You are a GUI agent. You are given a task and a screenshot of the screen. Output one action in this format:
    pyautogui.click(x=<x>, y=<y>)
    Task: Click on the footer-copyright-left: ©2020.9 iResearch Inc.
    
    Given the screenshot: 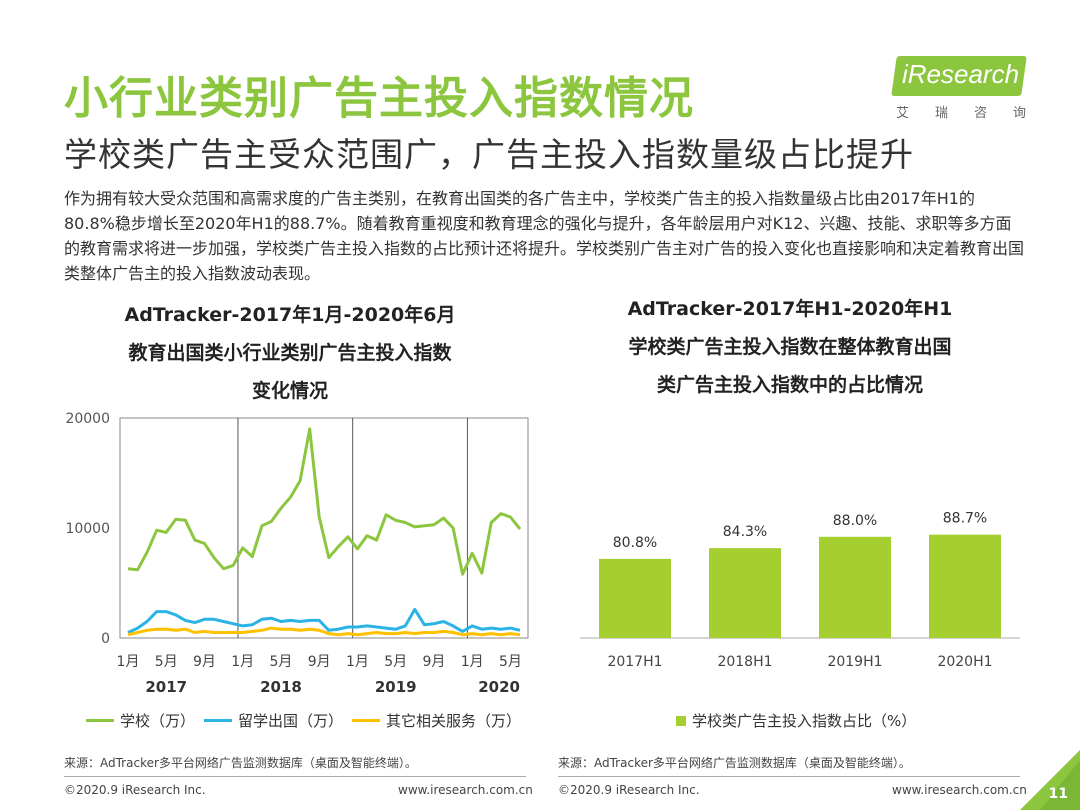 What is the action you would take?
    pyautogui.click(x=135, y=790)
    